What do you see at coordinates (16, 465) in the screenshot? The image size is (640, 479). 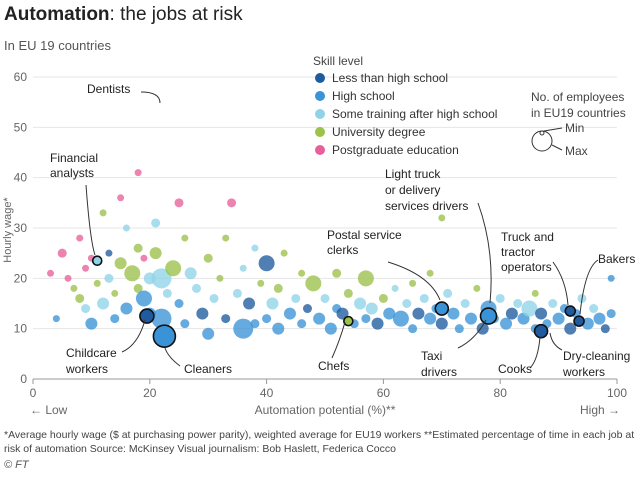 I see `copyright: © FT` at bounding box center [16, 465].